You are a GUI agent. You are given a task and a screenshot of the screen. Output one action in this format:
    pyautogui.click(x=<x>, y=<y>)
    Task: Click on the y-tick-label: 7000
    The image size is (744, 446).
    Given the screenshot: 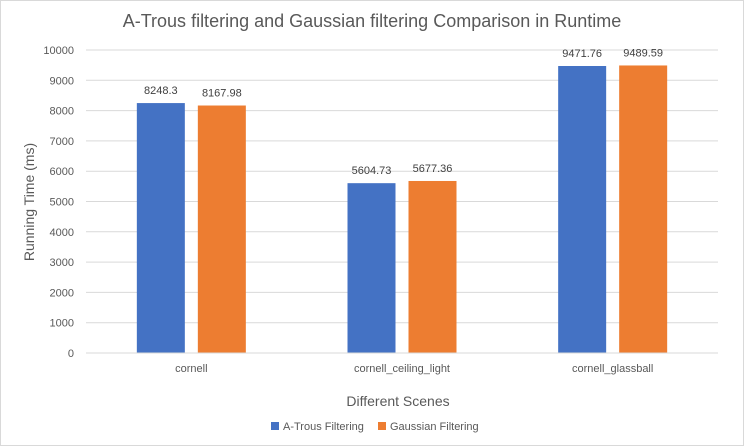 What is the action you would take?
    pyautogui.click(x=62, y=142)
    